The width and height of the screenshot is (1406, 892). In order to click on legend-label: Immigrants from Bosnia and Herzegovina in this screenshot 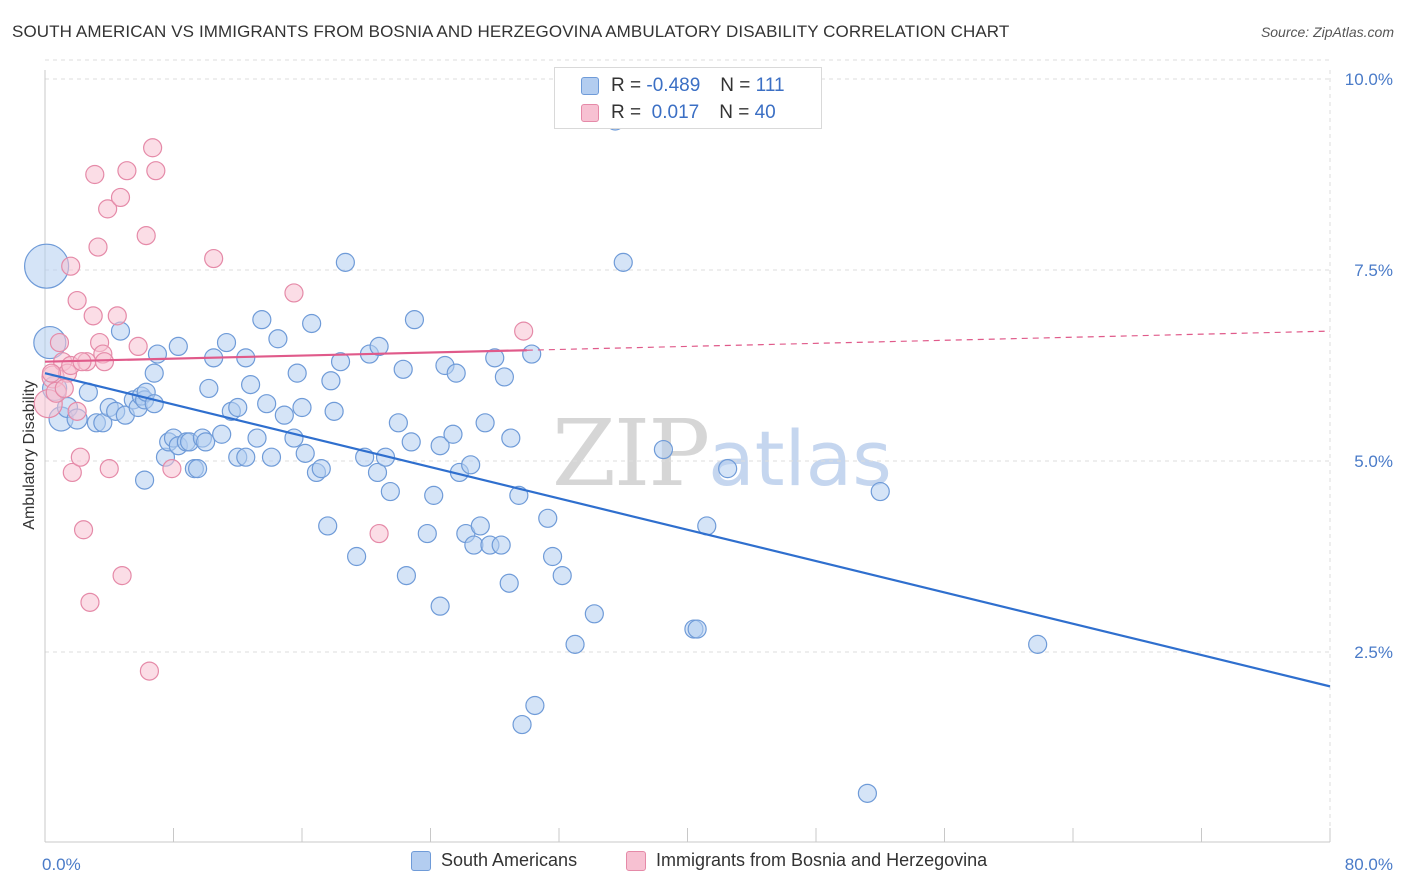, I will do `click(822, 860)`.